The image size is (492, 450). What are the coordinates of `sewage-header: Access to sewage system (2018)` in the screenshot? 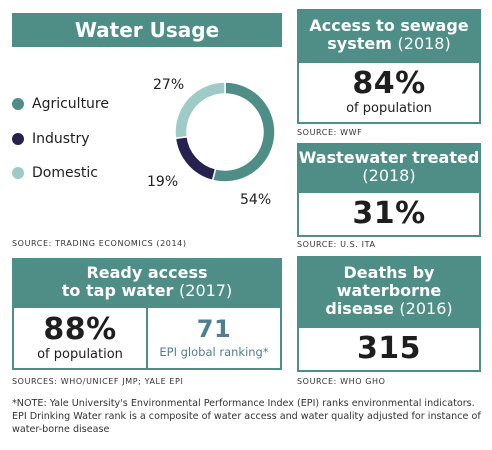 It's located at (389, 35).